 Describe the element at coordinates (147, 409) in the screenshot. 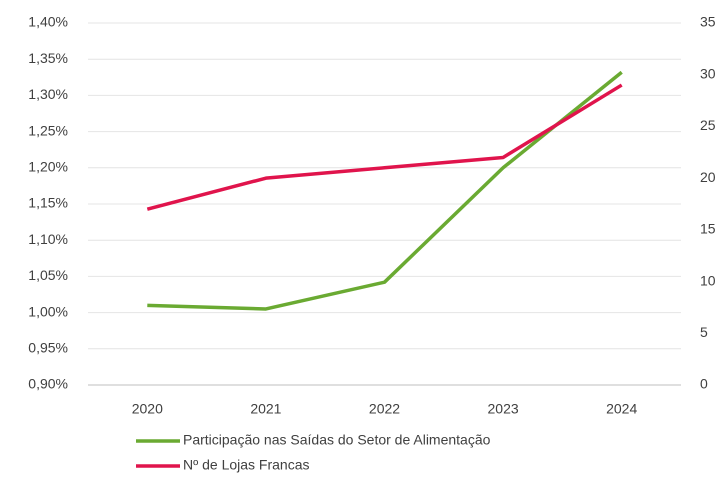

I see `x-tick-label: 2020` at that location.